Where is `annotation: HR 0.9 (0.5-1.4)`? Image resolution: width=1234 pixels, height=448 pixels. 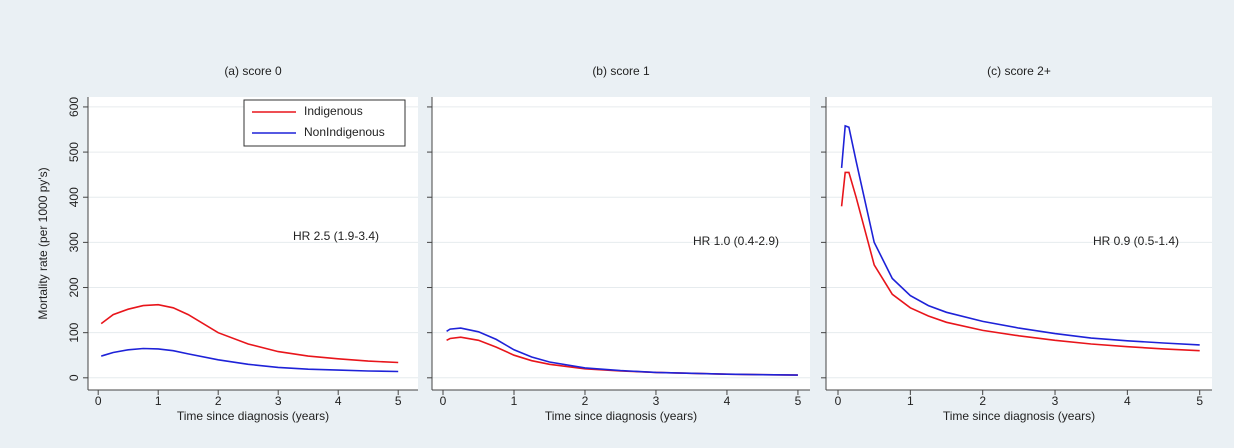 annotation: HR 0.9 (0.5-1.4) is located at coordinates (1136, 241).